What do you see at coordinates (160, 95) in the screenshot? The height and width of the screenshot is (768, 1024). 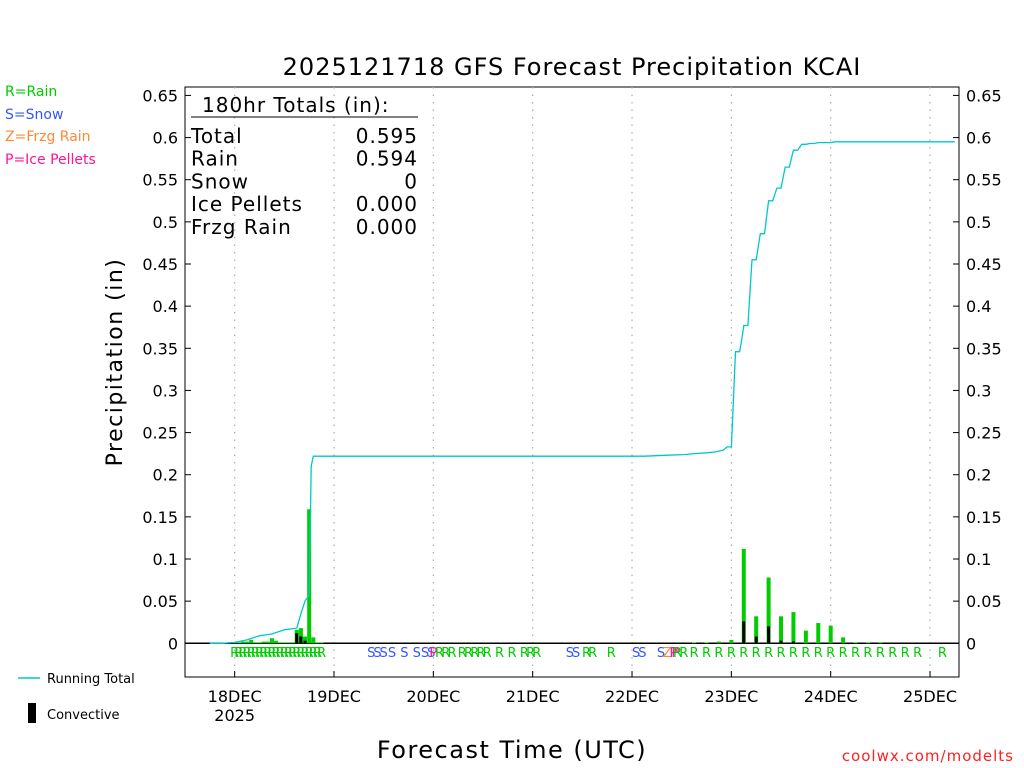 I see `y-tick-label-left: 0.65` at bounding box center [160, 95].